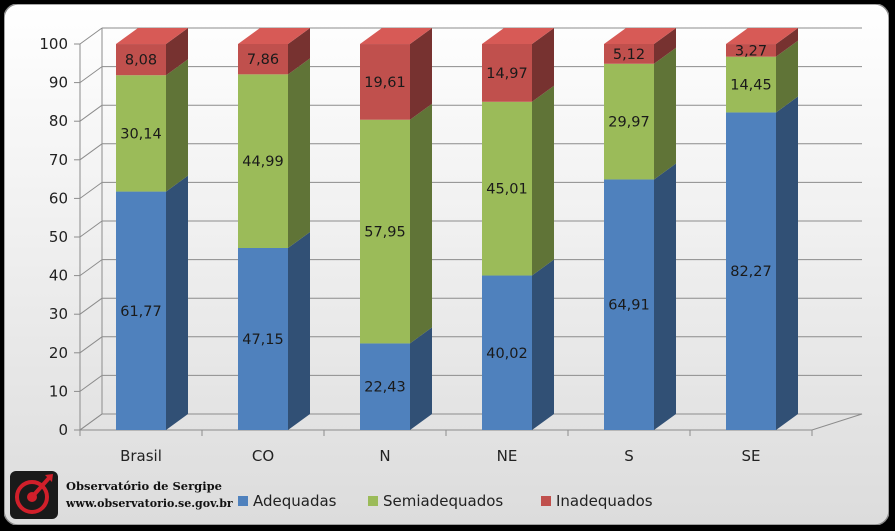 This screenshot has width=895, height=531. Describe the element at coordinates (384, 456) in the screenshot. I see `x-tick-label: N` at that location.